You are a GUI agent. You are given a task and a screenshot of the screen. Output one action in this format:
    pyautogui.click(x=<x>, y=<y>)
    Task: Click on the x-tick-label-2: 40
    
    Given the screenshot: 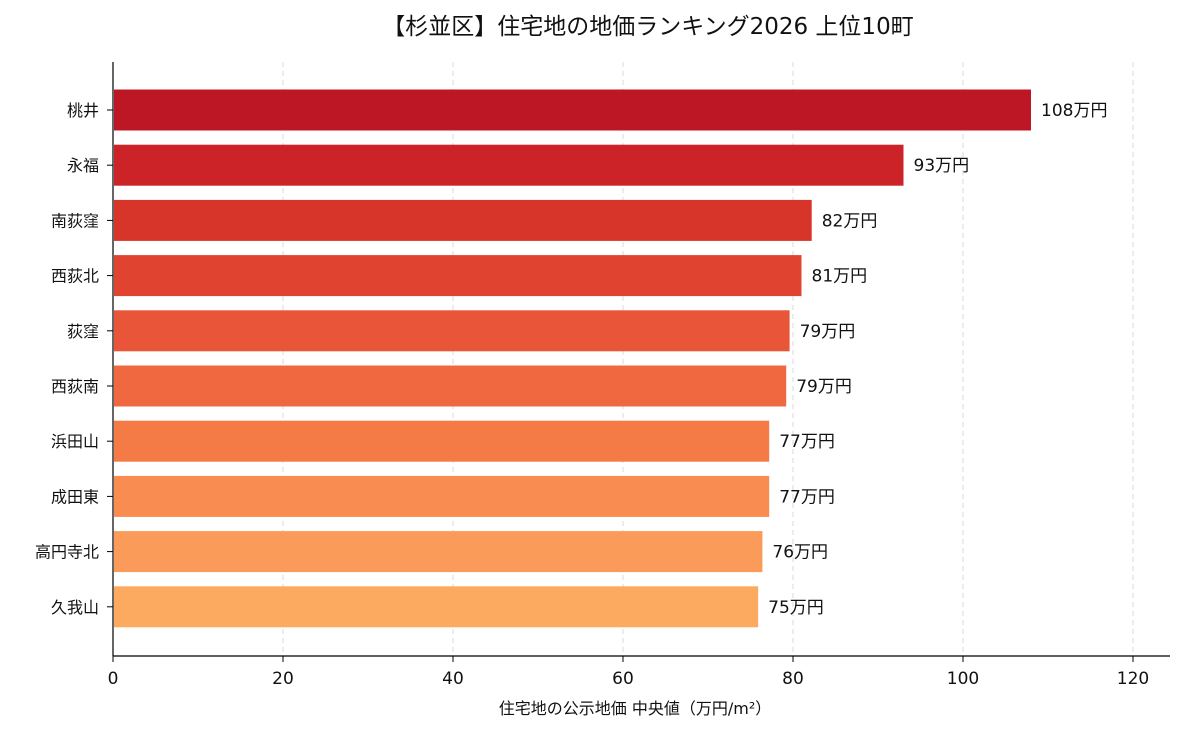 What is the action you would take?
    pyautogui.click(x=453, y=679)
    